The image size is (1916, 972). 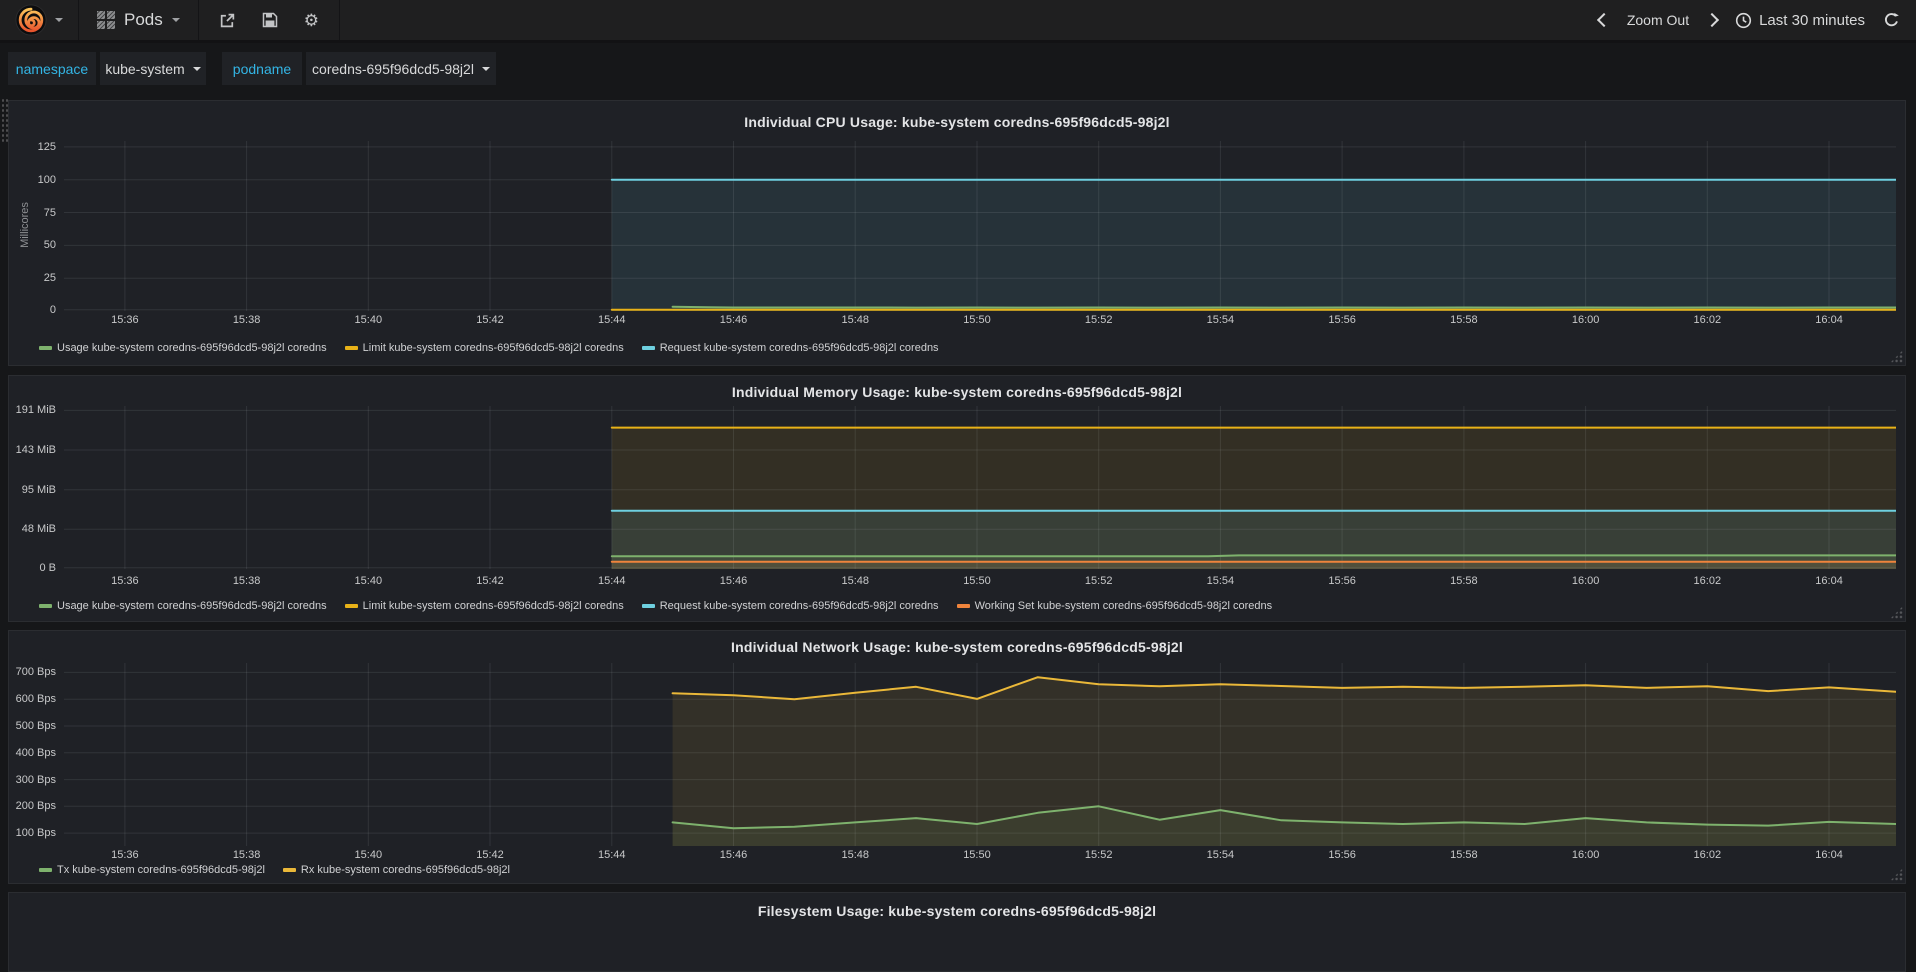 What do you see at coordinates (38, 489) in the screenshot?
I see `y-tick-label: 95 MiB` at bounding box center [38, 489].